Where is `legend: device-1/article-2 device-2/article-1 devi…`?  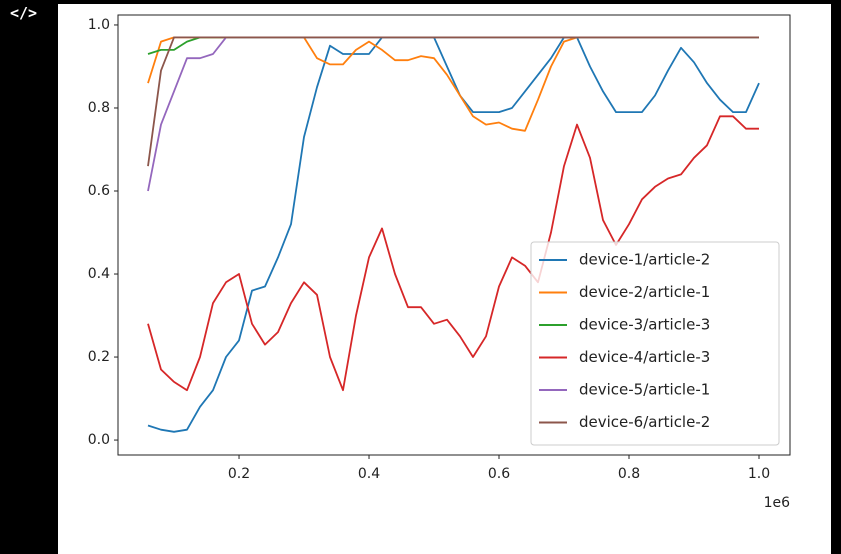
legend: device-1/article-2 device-2/article-1 devi… is located at coordinates (655, 343).